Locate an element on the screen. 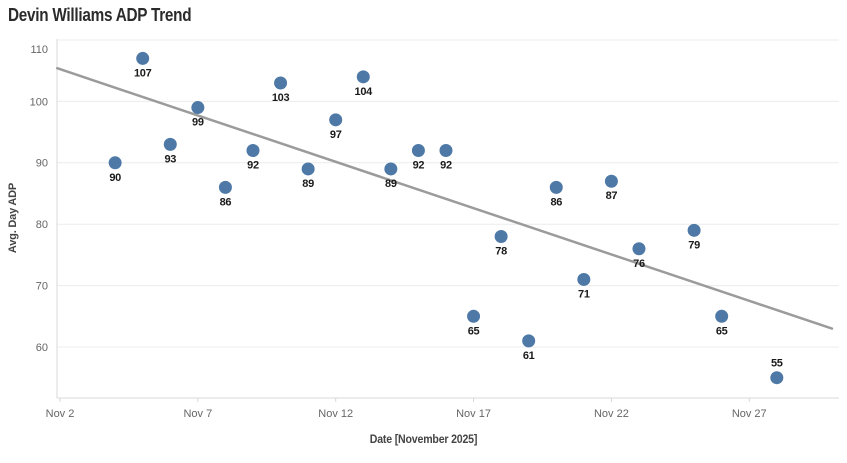 The height and width of the screenshot is (463, 847). data-point-label: 78 is located at coordinates (501, 251).